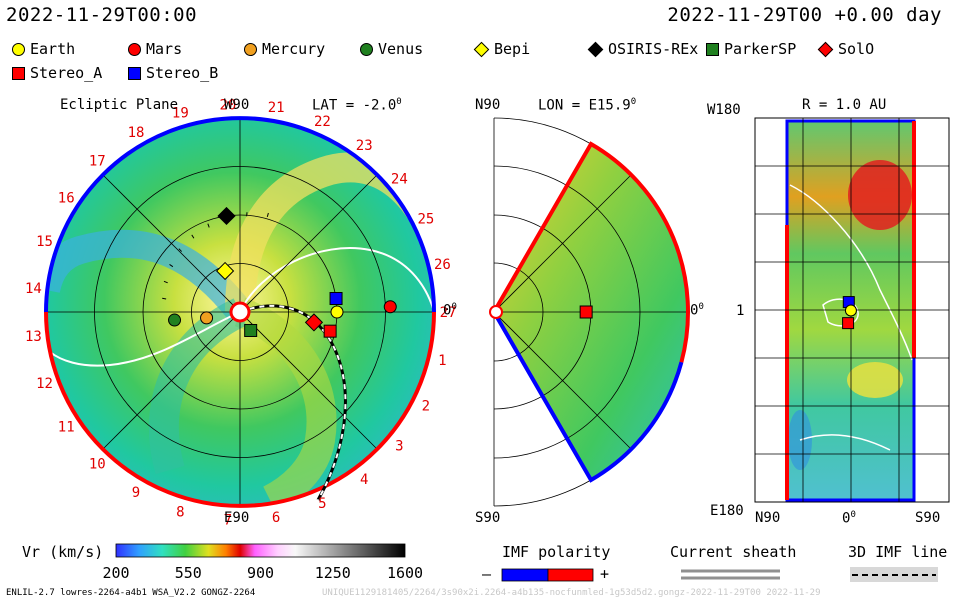  What do you see at coordinates (102, 15) in the screenshot?
I see `header-datetime: 2022-11-29T00:00` at bounding box center [102, 15].